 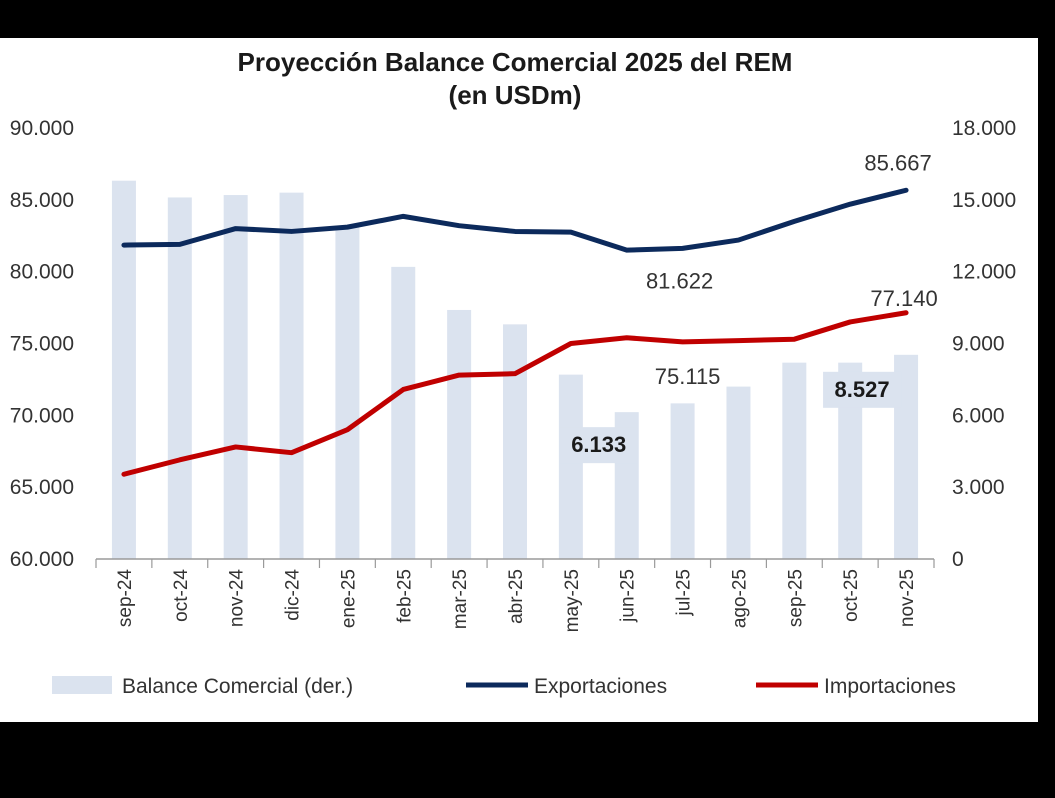 What do you see at coordinates (460, 599) in the screenshot?
I see `x-tick-label-mar-25: mar-25` at bounding box center [460, 599].